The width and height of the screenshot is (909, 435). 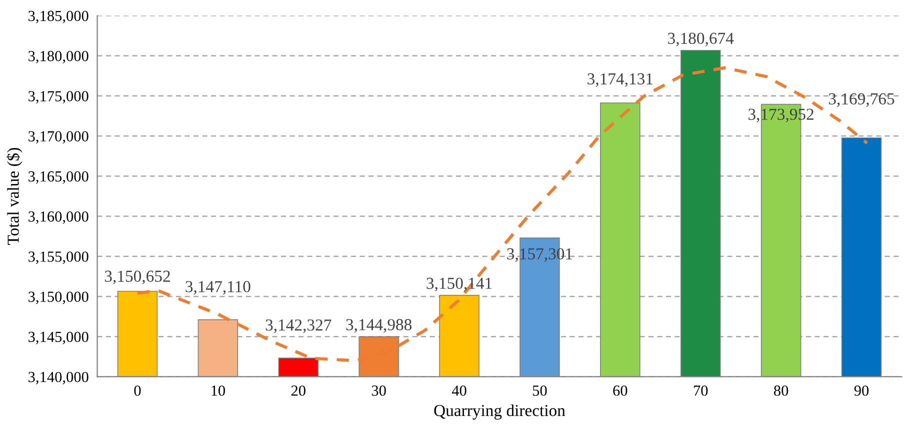 What do you see at coordinates (58, 177) in the screenshot?
I see `y-tick-label: 3,165,000` at bounding box center [58, 177].